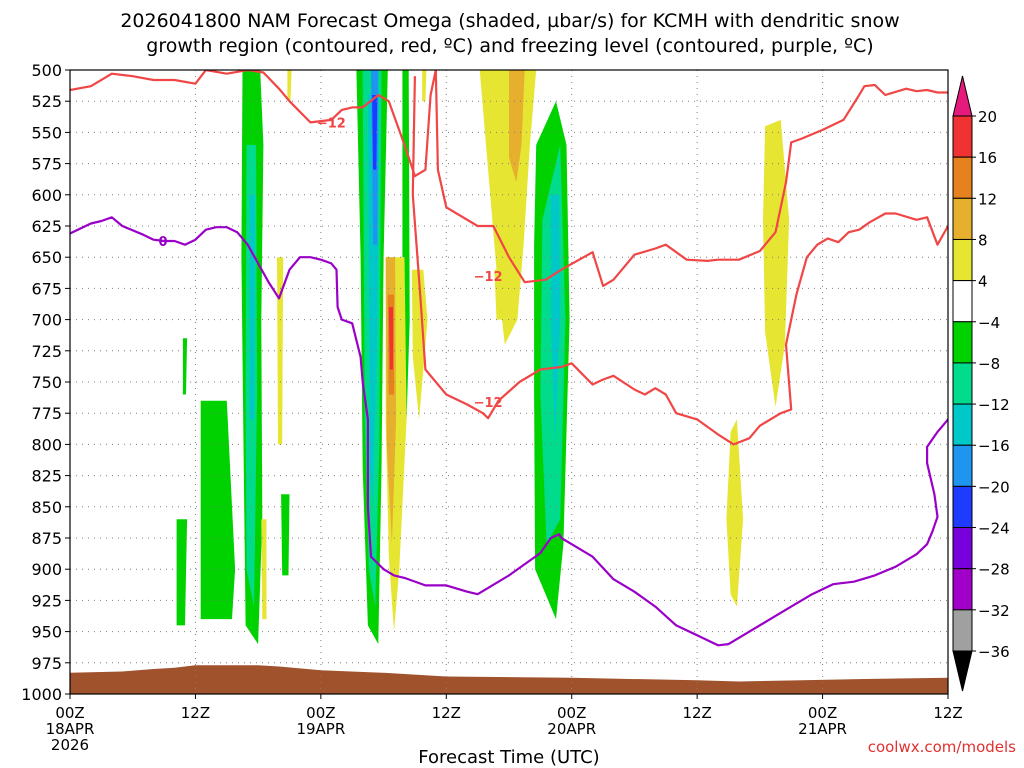 This screenshot has width=1024, height=768. Describe the element at coordinates (508, 757) in the screenshot. I see `x-axis-label: Forecast Time (UTC)` at that location.